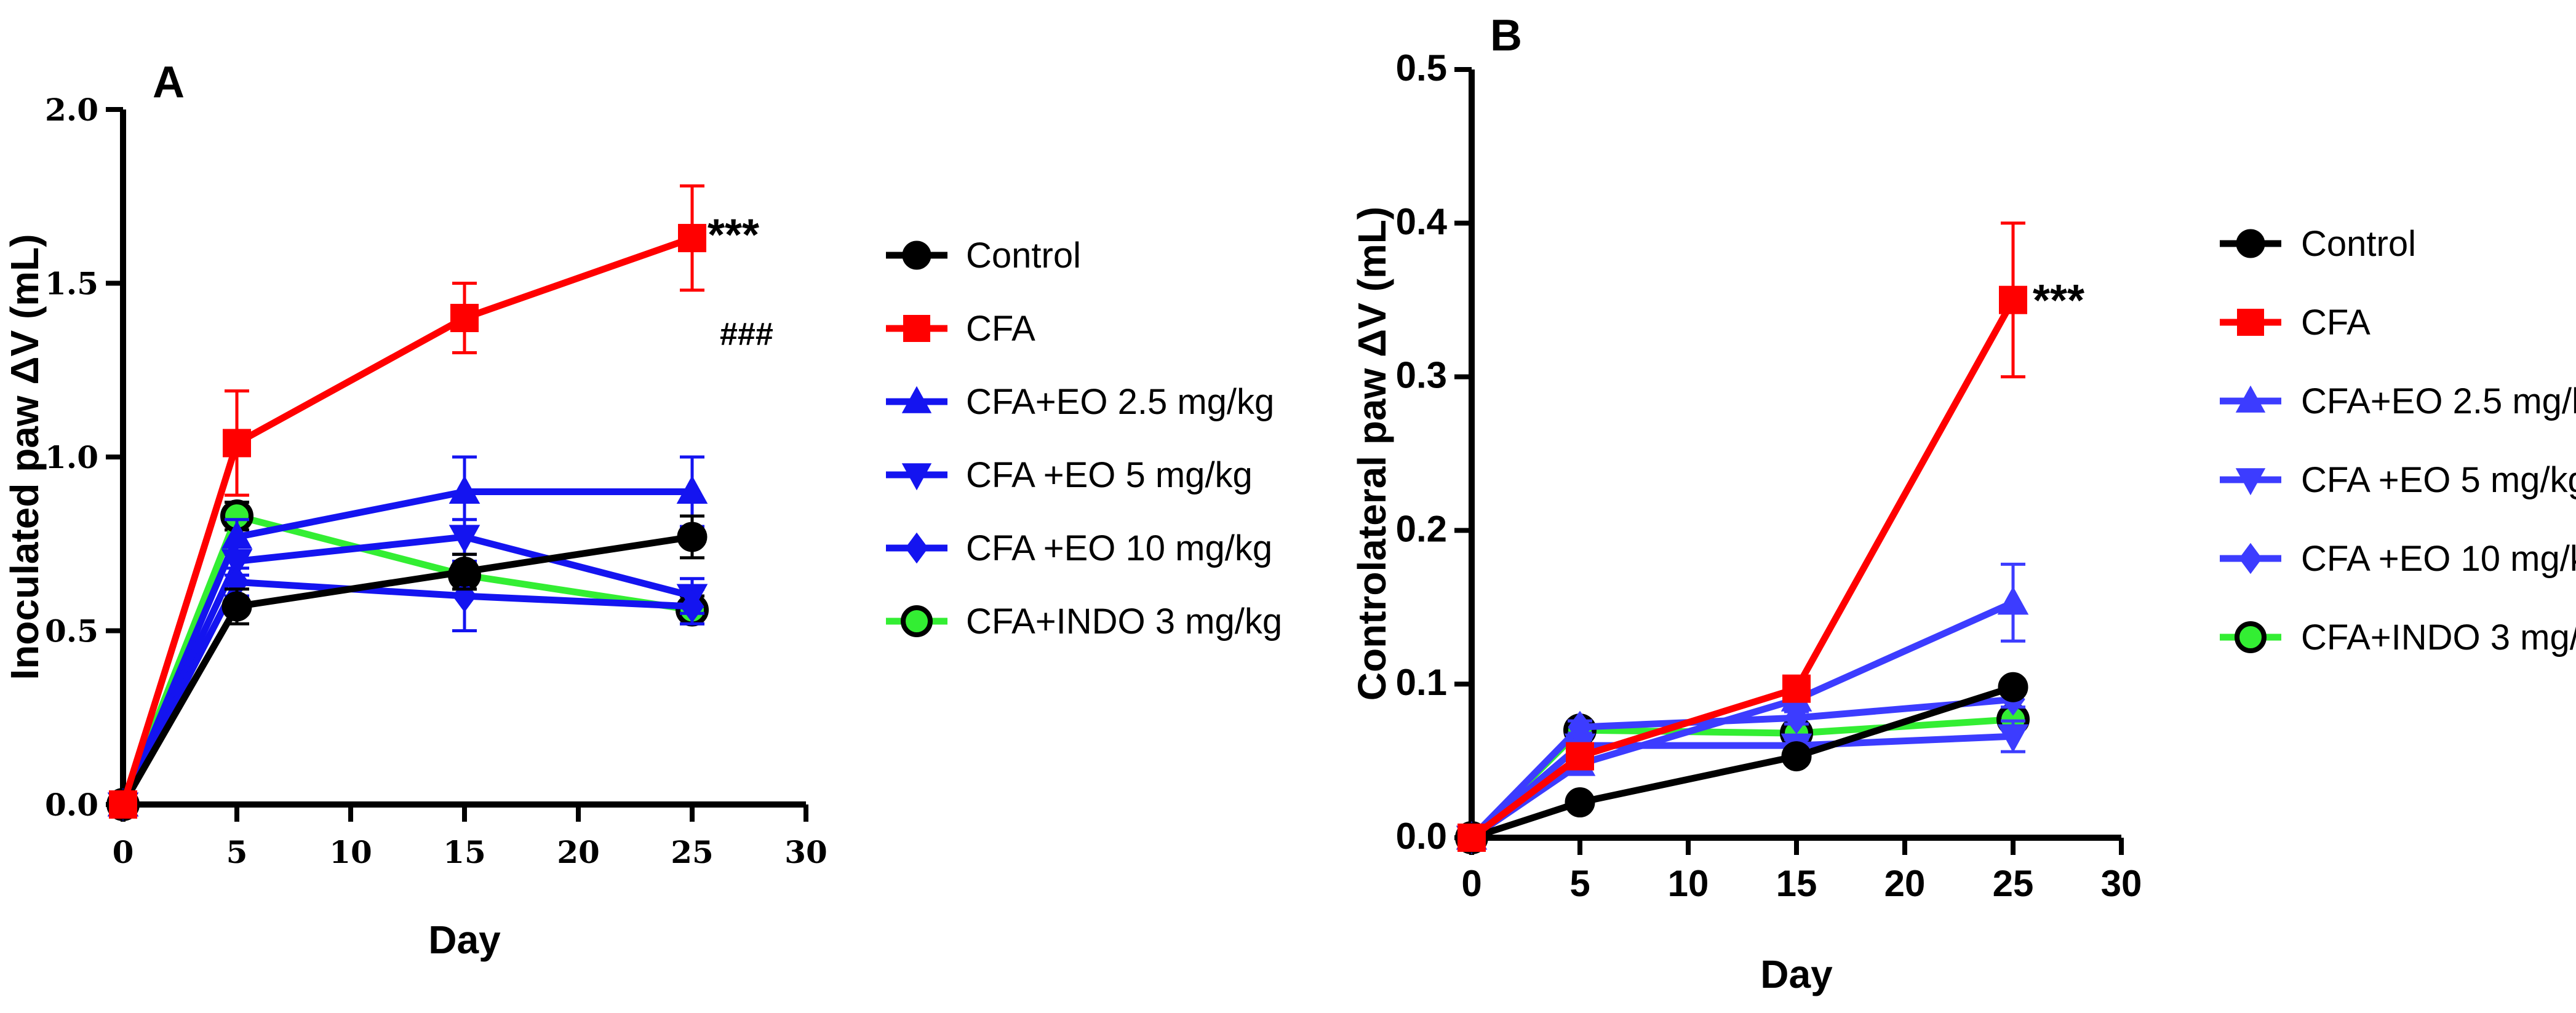 The height and width of the screenshot is (1013, 2576). Describe the element at coordinates (805, 852) in the screenshot. I see `x-tick-label: 30` at that location.